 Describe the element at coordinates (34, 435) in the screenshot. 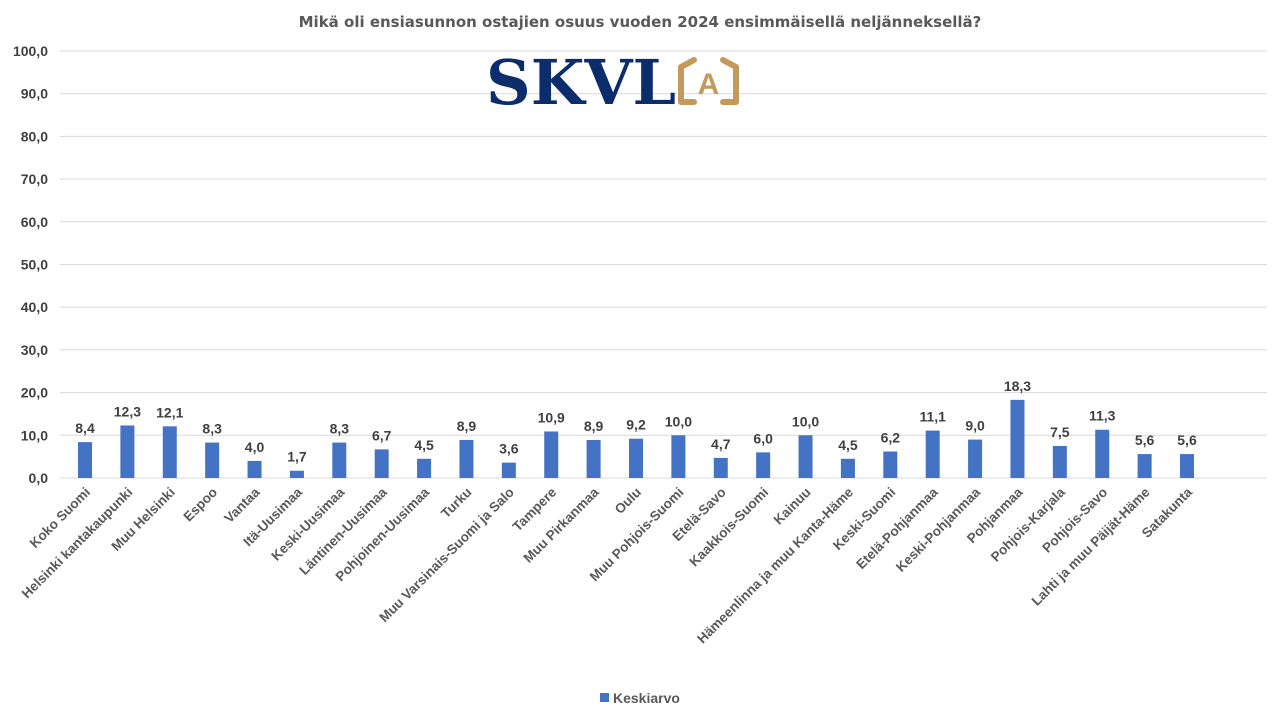

I see `y-tick-label: 10,0` at that location.